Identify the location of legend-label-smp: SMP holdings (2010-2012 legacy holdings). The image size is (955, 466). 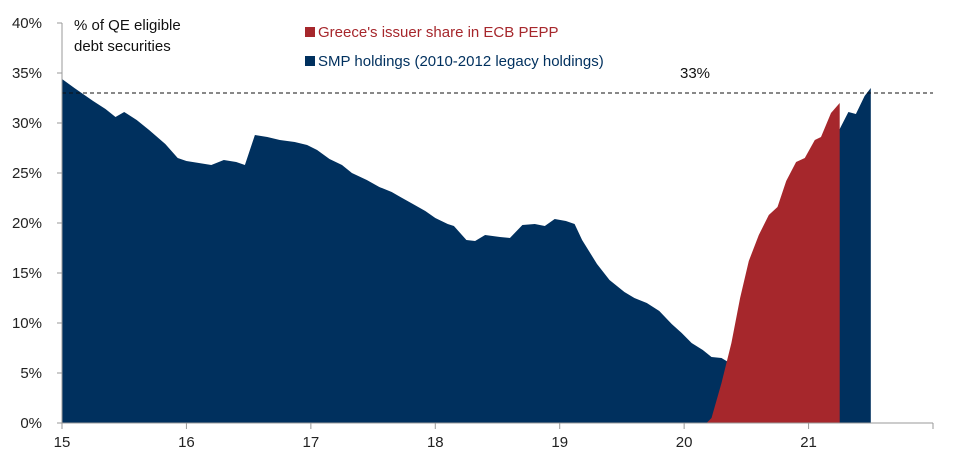
(461, 61).